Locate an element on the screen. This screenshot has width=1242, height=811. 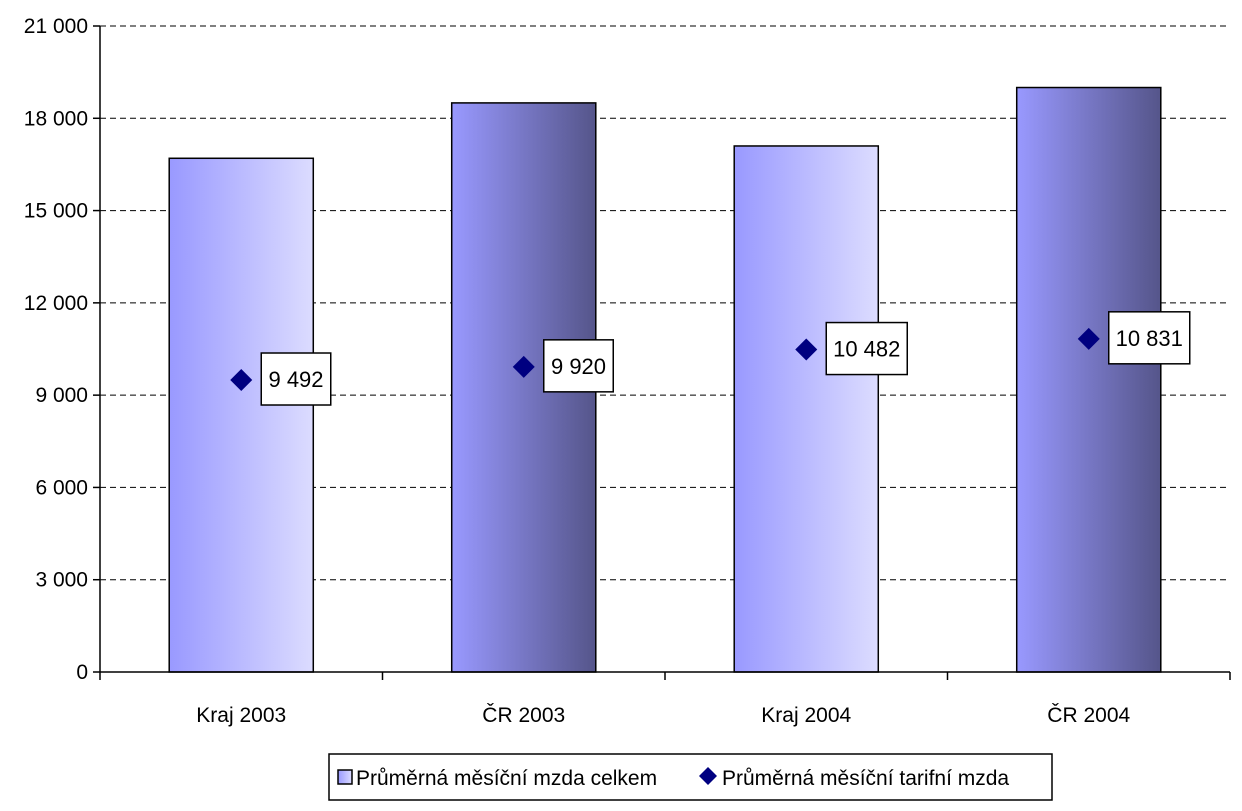
y-tick-label: 9 000 is located at coordinates (61, 395).